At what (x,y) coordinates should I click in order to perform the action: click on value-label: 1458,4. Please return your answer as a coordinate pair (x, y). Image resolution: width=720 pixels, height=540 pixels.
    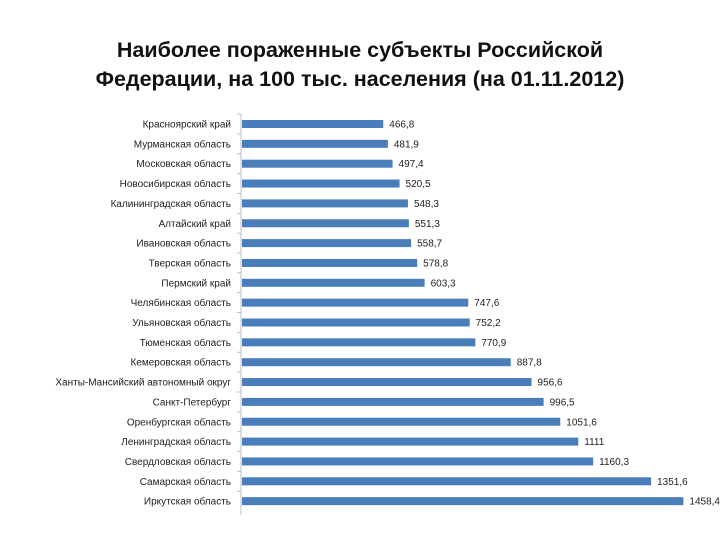
    Looking at the image, I should click on (704, 502).